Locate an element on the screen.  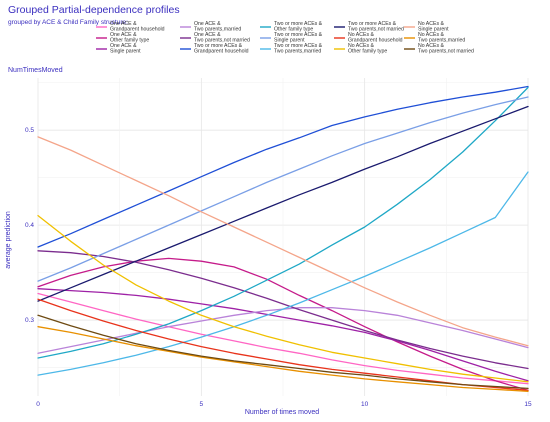
y-axis-ticks: 0.3 0.4 0.5 is located at coordinates (29, 225).